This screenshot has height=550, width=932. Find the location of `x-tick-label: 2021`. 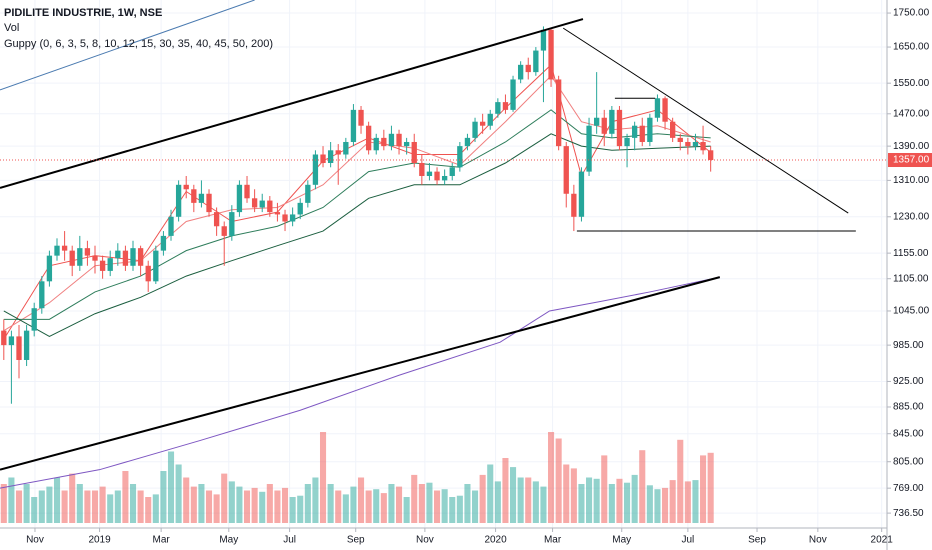

x-tick-label: 2021 is located at coordinates (882, 540).